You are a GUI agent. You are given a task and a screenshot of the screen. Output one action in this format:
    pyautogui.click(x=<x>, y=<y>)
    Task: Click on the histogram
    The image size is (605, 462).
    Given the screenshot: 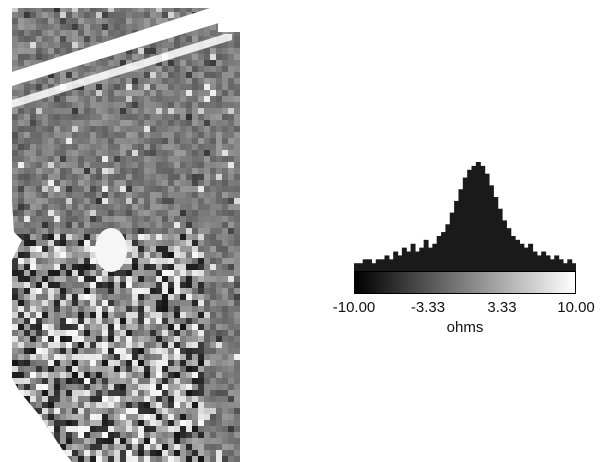 What is the action you would take?
    pyautogui.click(x=465, y=216)
    